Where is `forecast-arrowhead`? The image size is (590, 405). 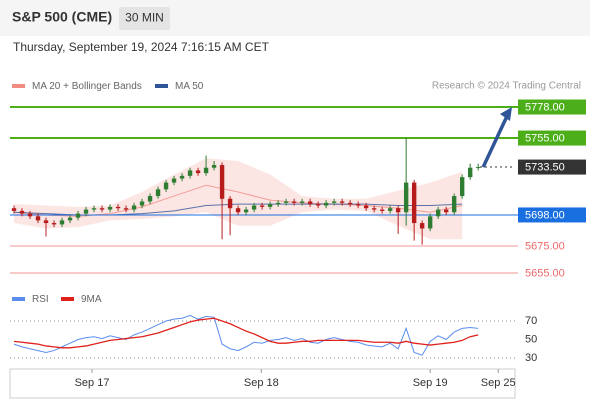 forecast-arrowhead is located at coordinates (506, 114).